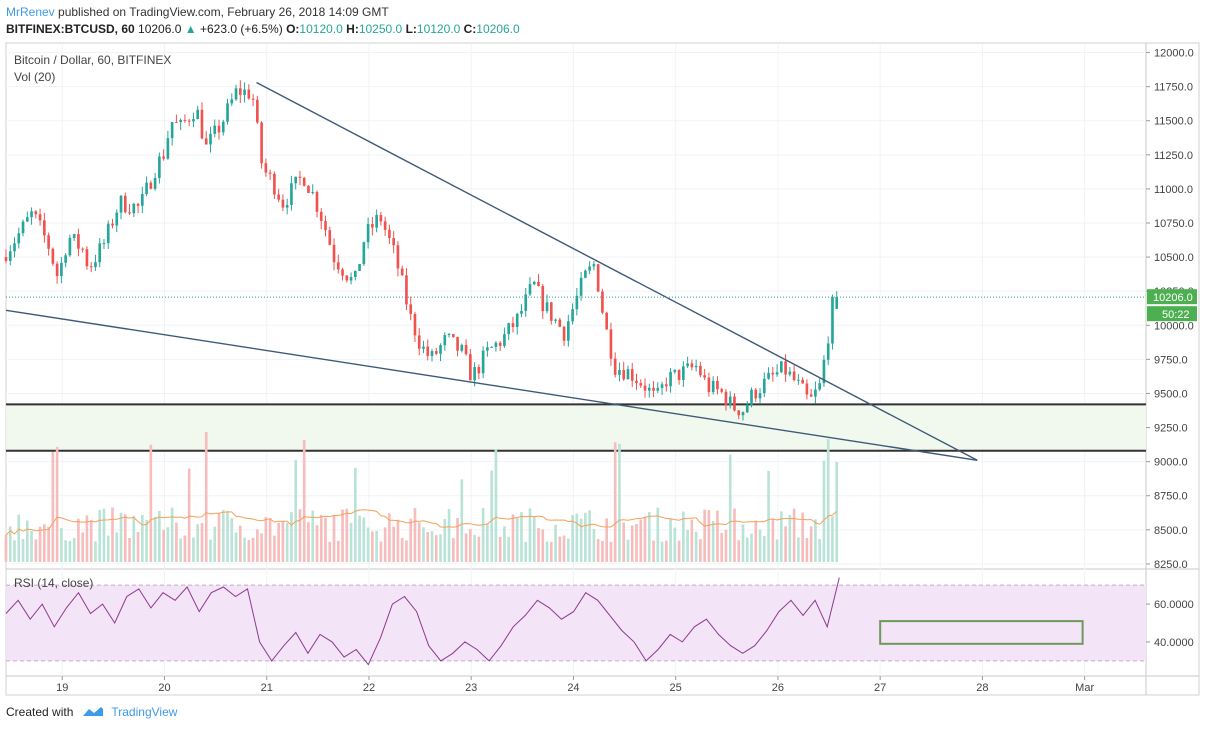 Image resolution: width=1205 pixels, height=731 pixels. What do you see at coordinates (30, 12) in the screenshot?
I see `author-link: MrRenev` at bounding box center [30, 12].